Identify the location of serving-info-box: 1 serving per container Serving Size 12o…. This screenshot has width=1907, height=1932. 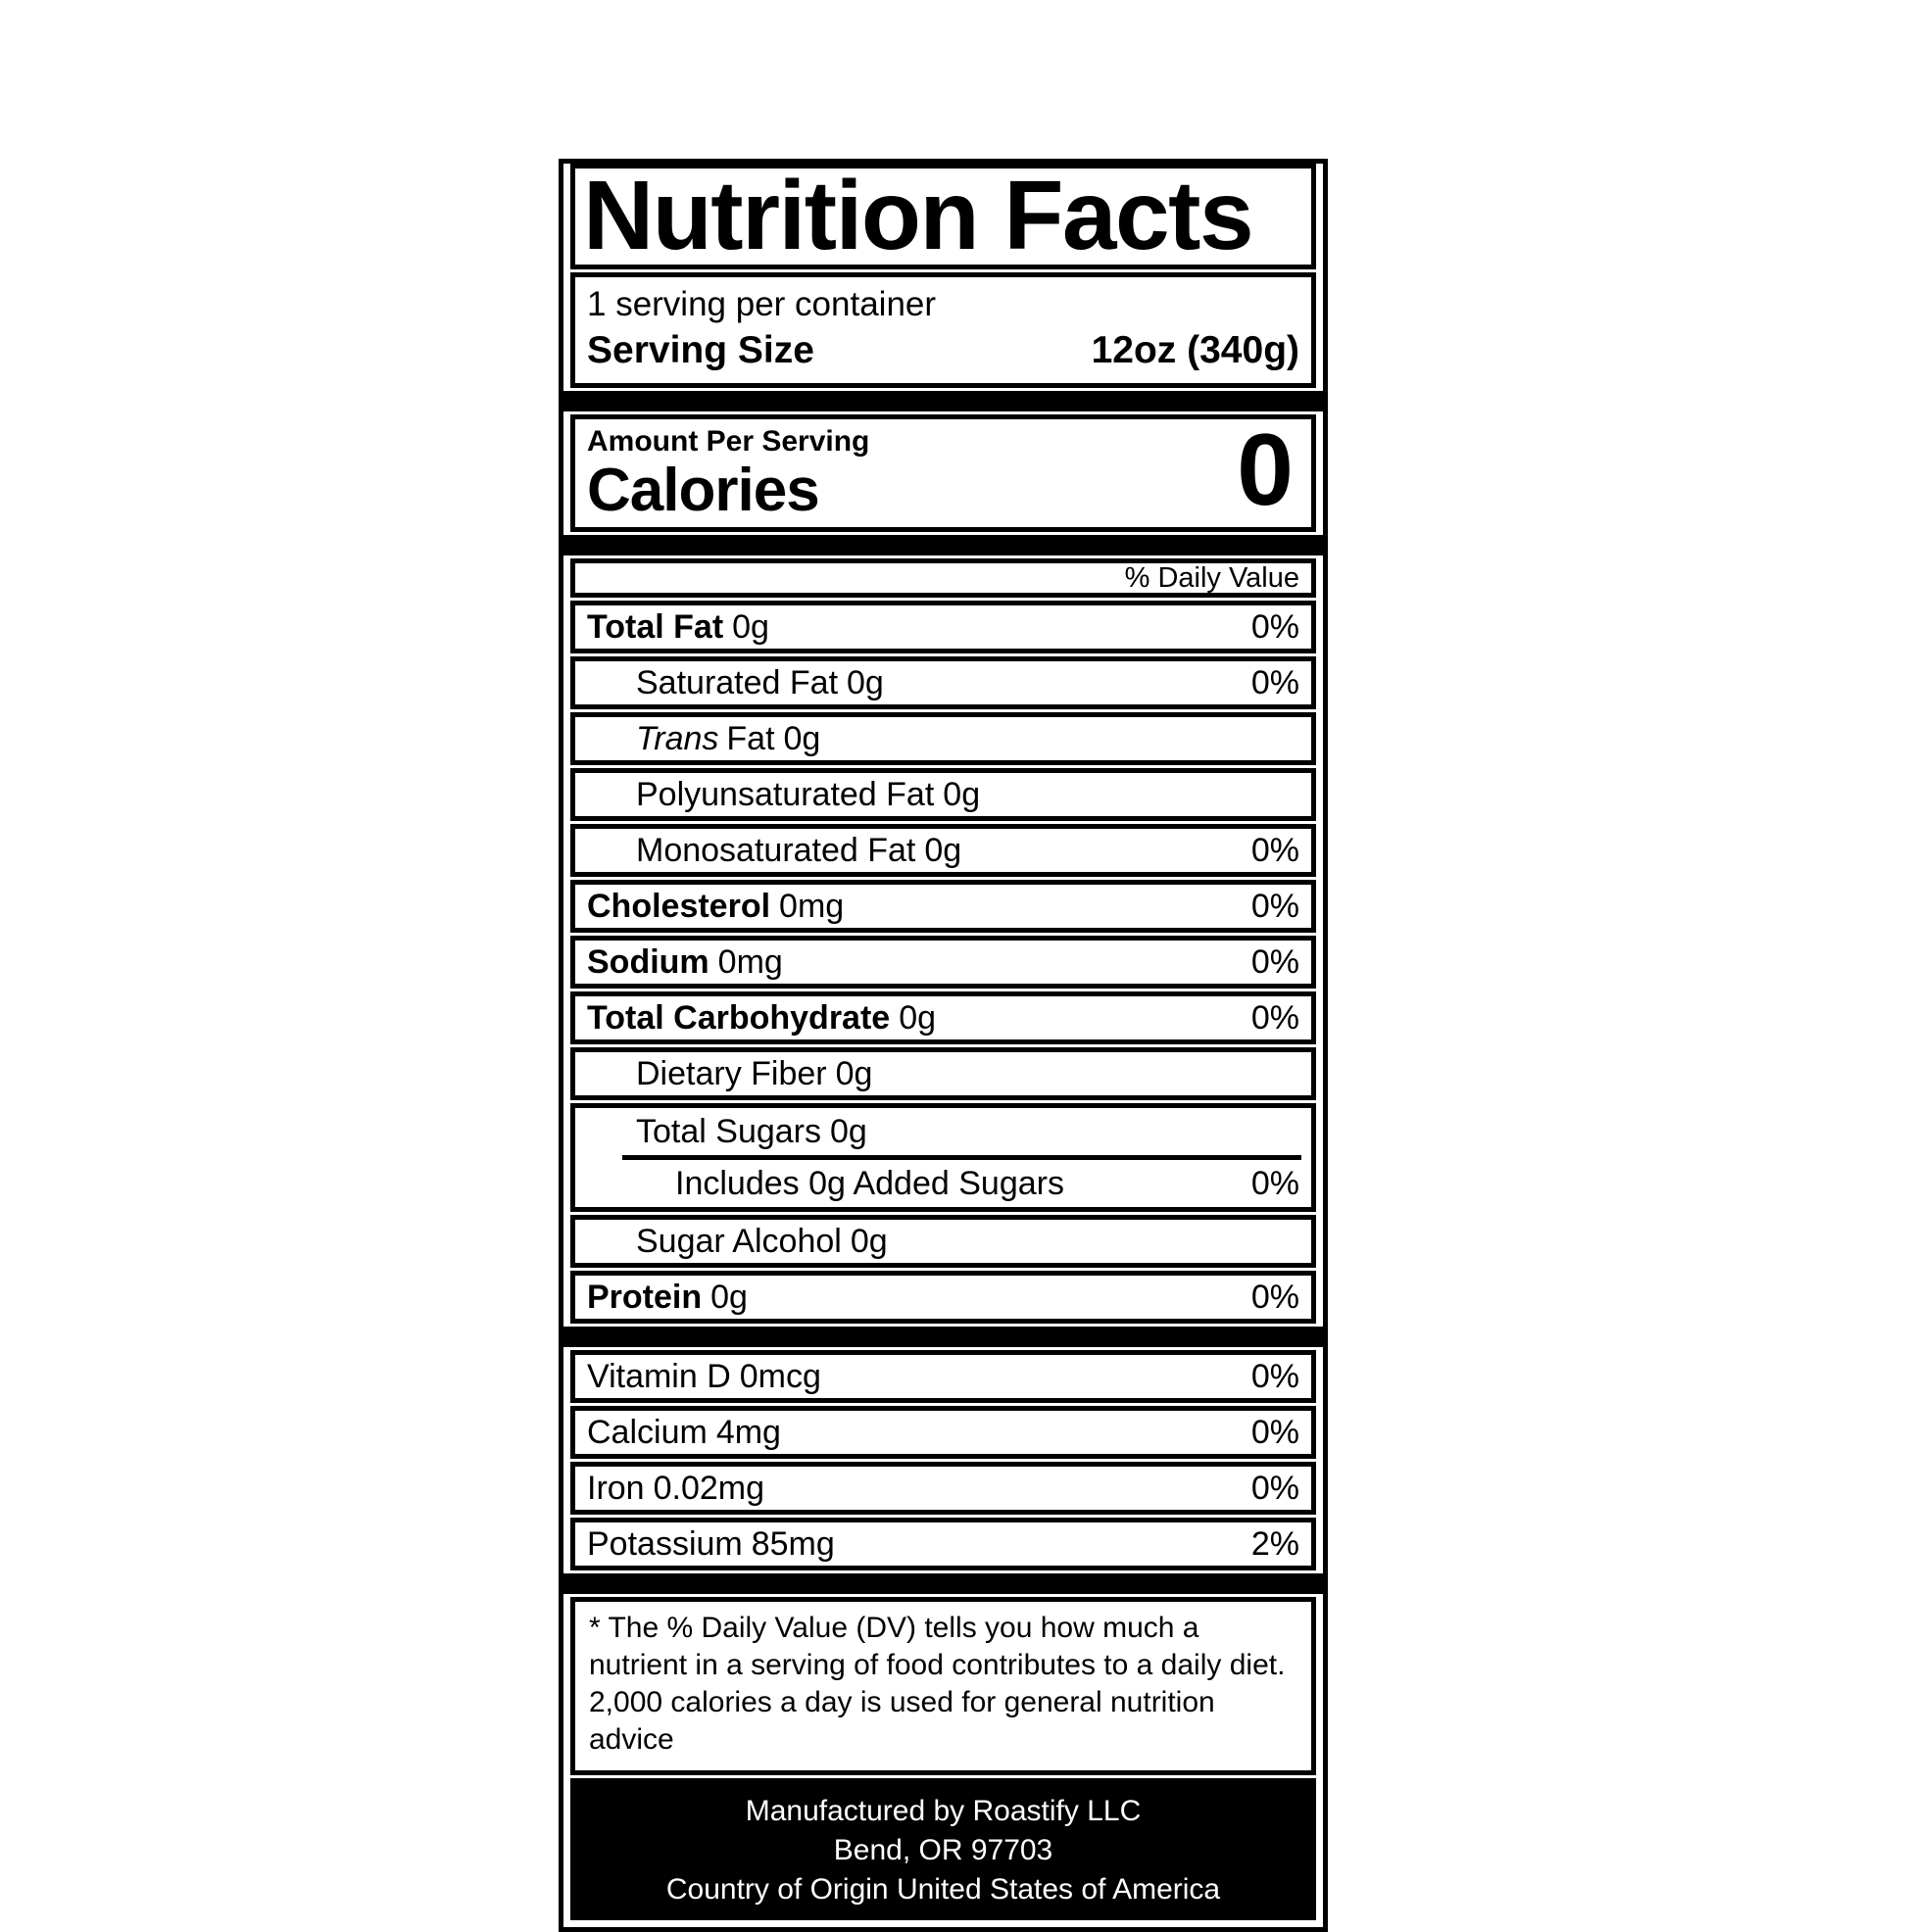
(943, 330).